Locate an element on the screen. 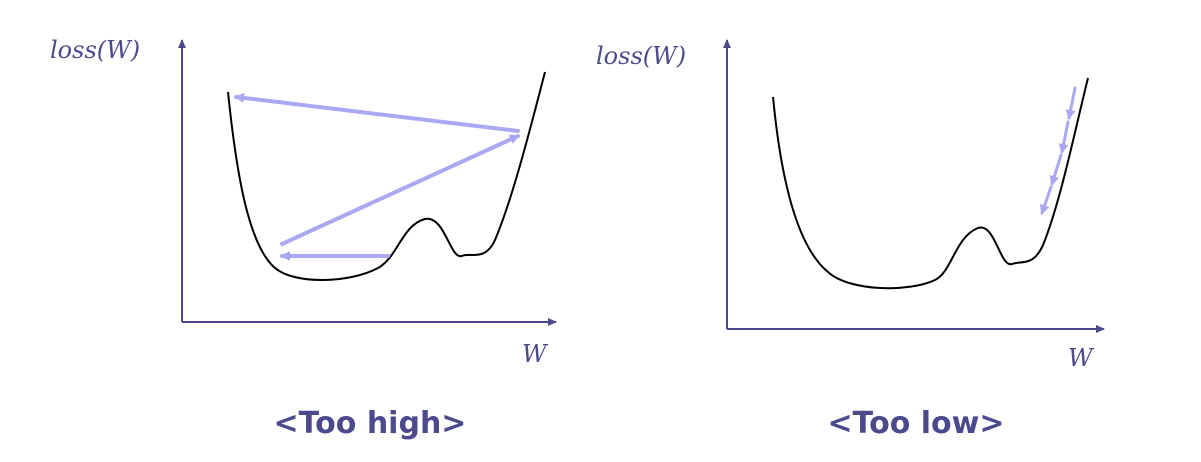 The image size is (1201, 462). caption-too-high: <Too high> is located at coordinates (370, 423).